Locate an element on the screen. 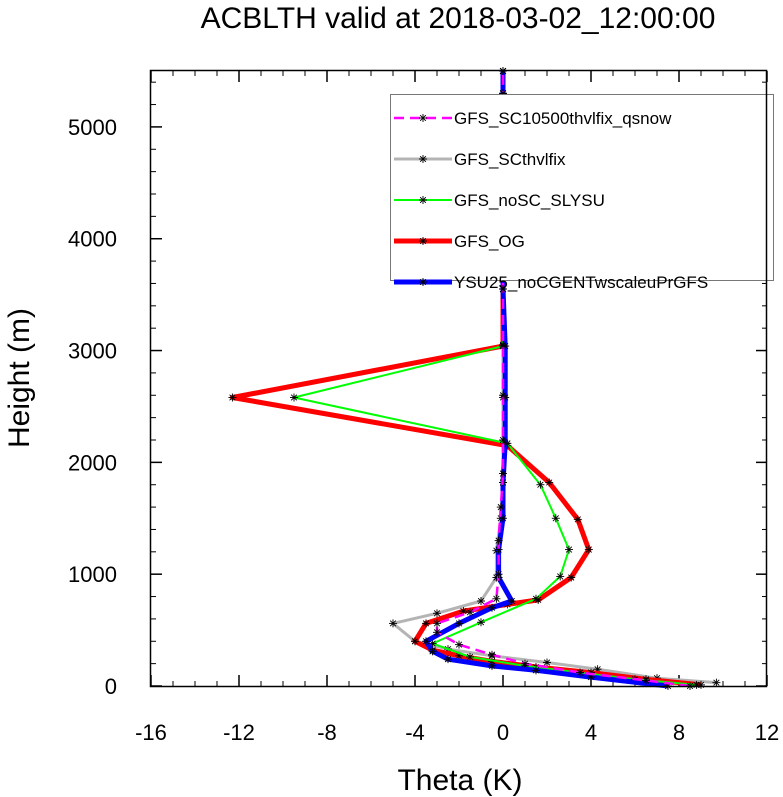  legend-entry: GFS_SC10500thvlfix_qsnow is located at coordinates (533, 118).